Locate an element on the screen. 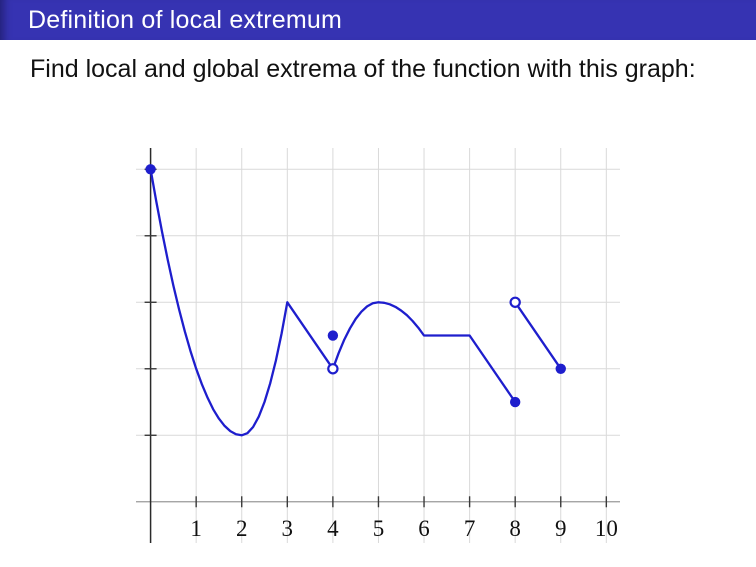 This screenshot has width=756, height=567. x-tick-label: 3 is located at coordinates (288, 528).